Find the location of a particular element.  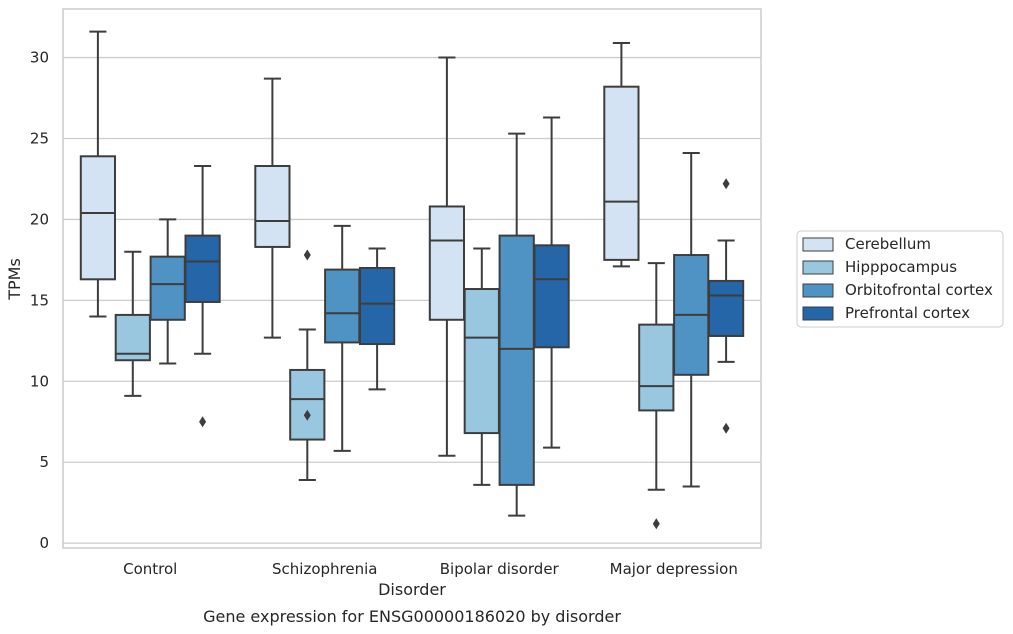

y-tick-label: 15 is located at coordinates (39, 300).